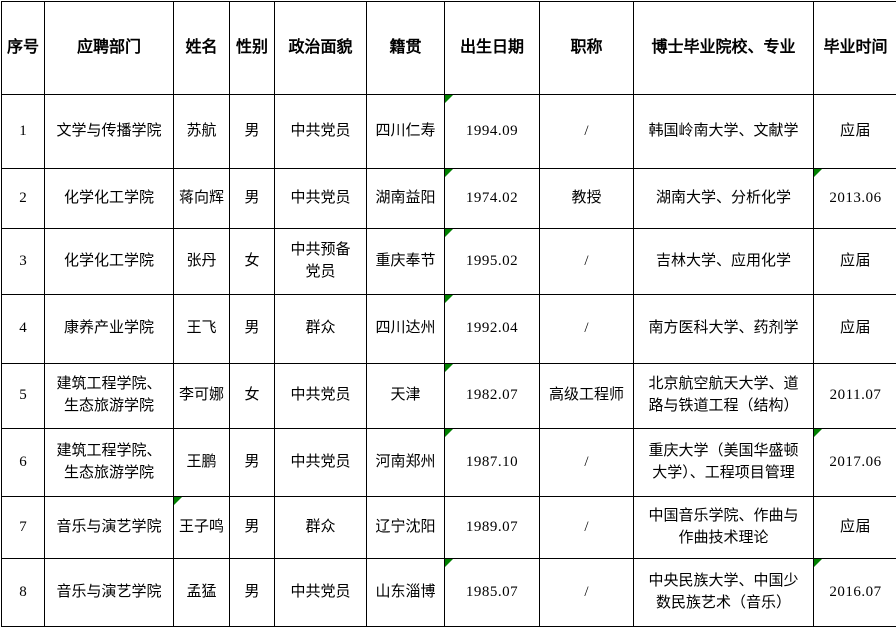 The width and height of the screenshot is (896, 627). What do you see at coordinates (23, 463) in the screenshot?
I see `cell-seq: 6` at bounding box center [23, 463].